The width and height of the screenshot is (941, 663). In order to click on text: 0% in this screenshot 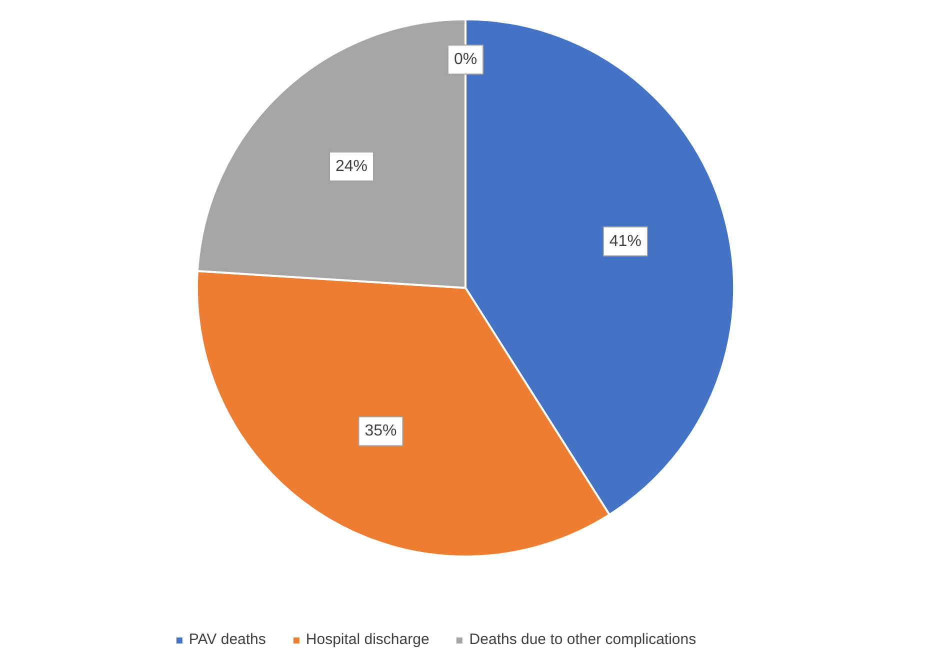, I will do `click(466, 59)`.